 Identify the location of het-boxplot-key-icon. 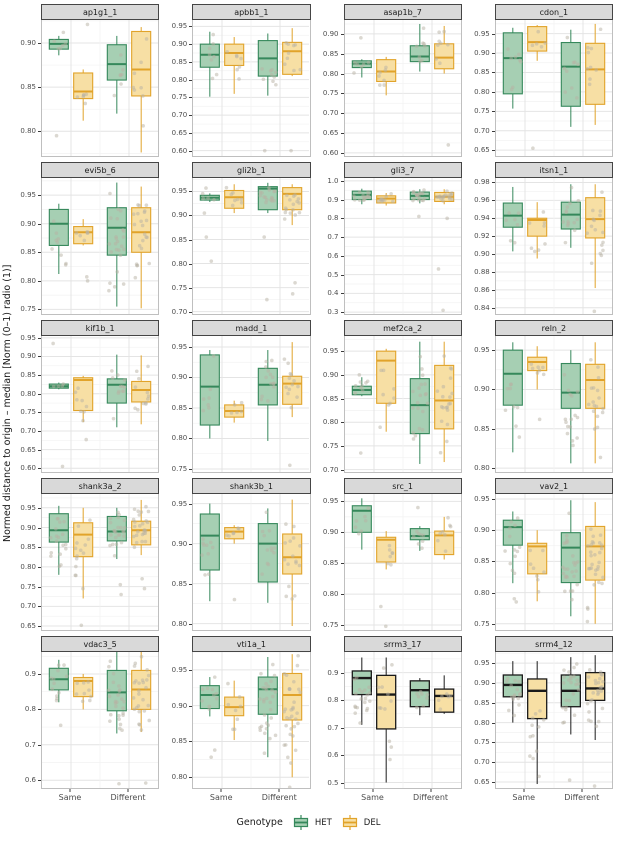
(301, 822).